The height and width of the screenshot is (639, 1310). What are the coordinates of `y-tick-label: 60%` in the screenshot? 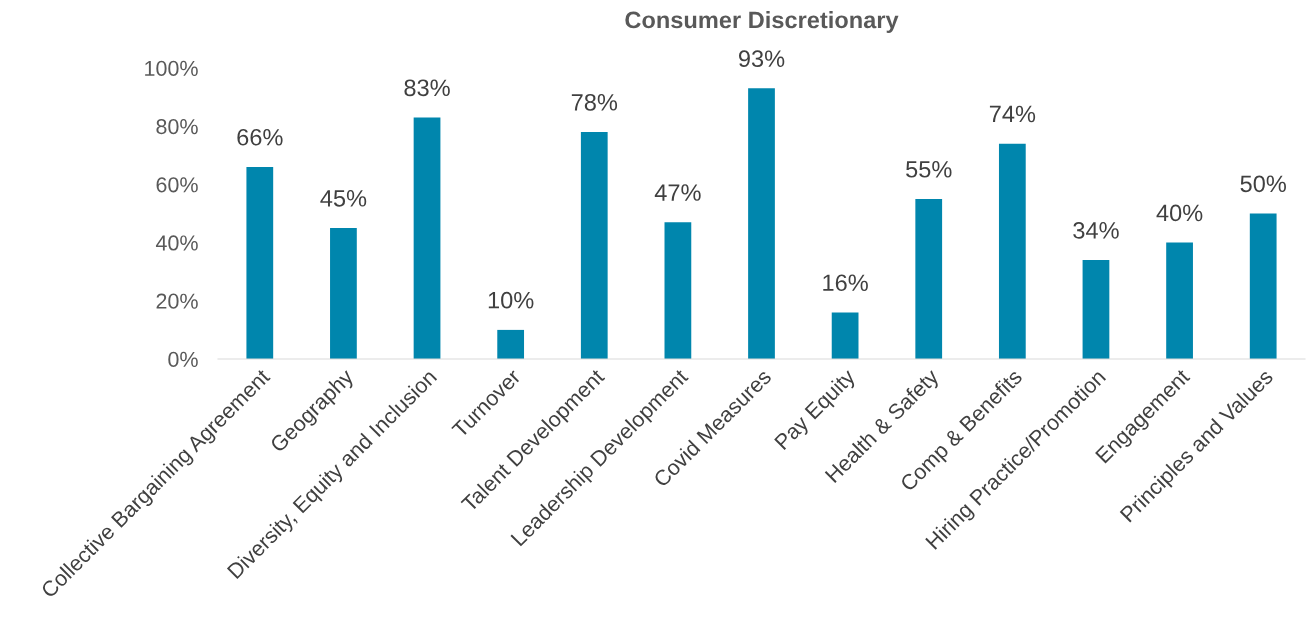 It's located at (177, 185).